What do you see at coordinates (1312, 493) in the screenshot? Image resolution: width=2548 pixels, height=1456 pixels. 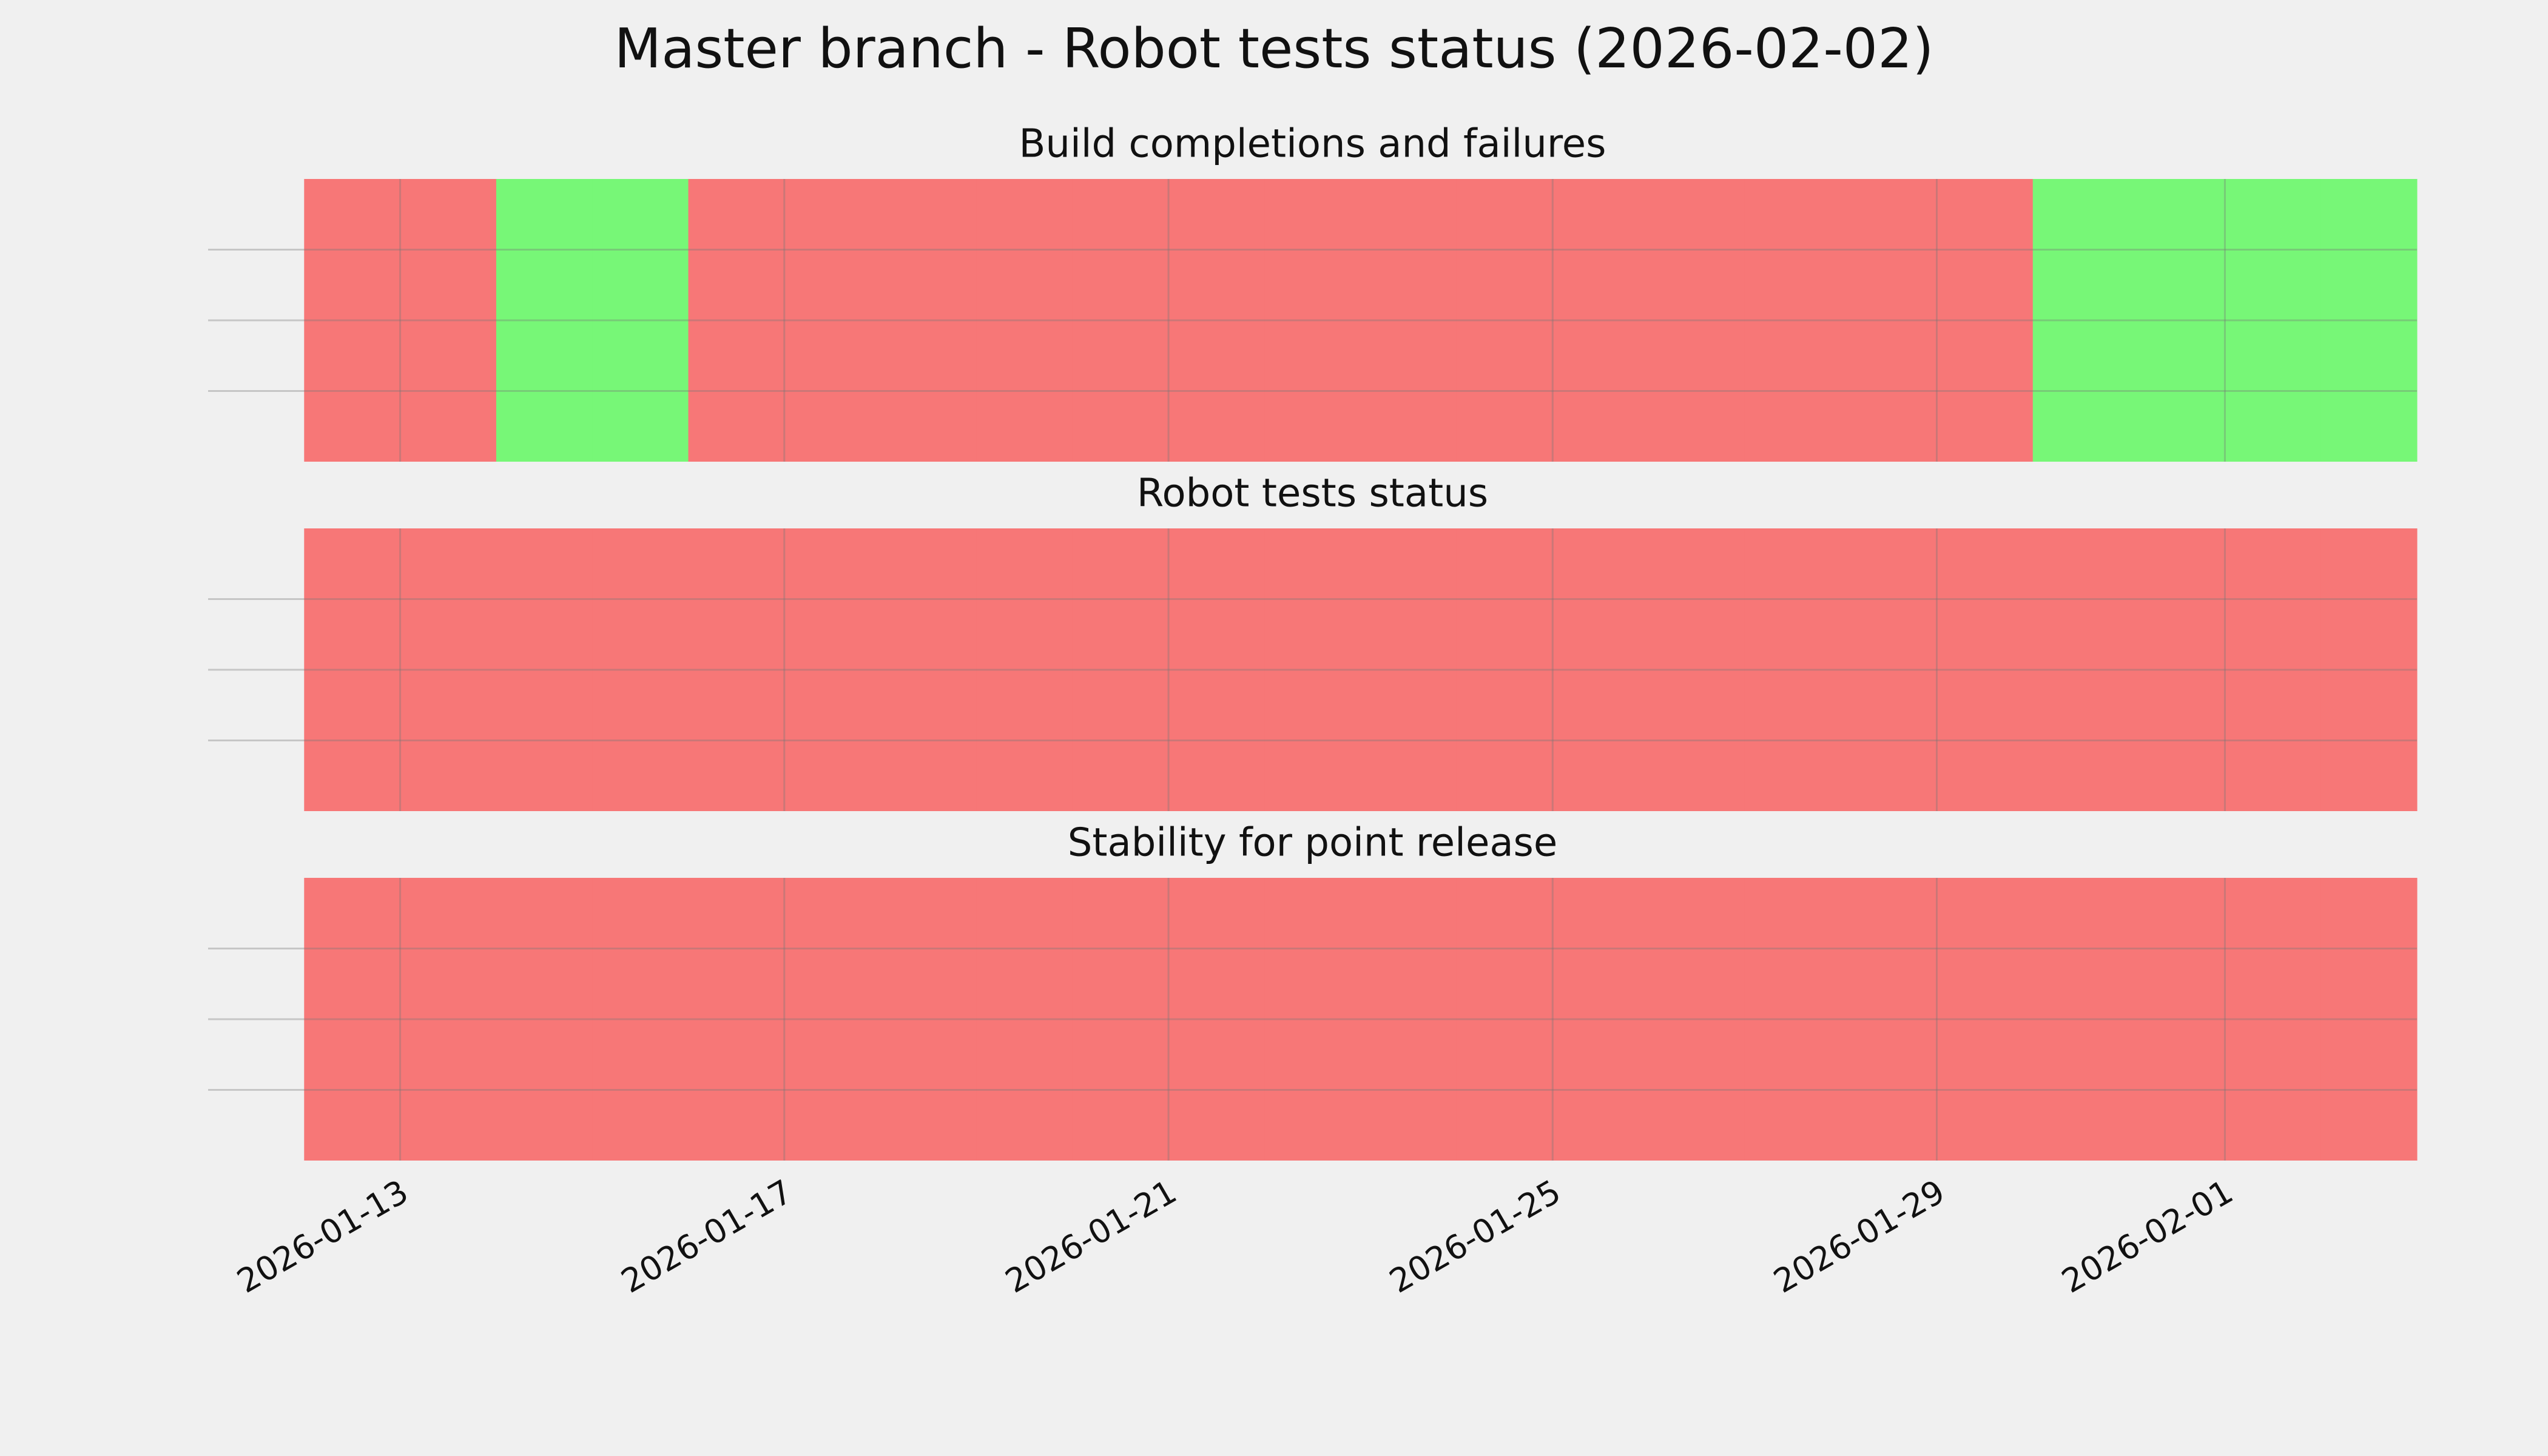 I see `subplot-title: Robot tests status` at bounding box center [1312, 493].